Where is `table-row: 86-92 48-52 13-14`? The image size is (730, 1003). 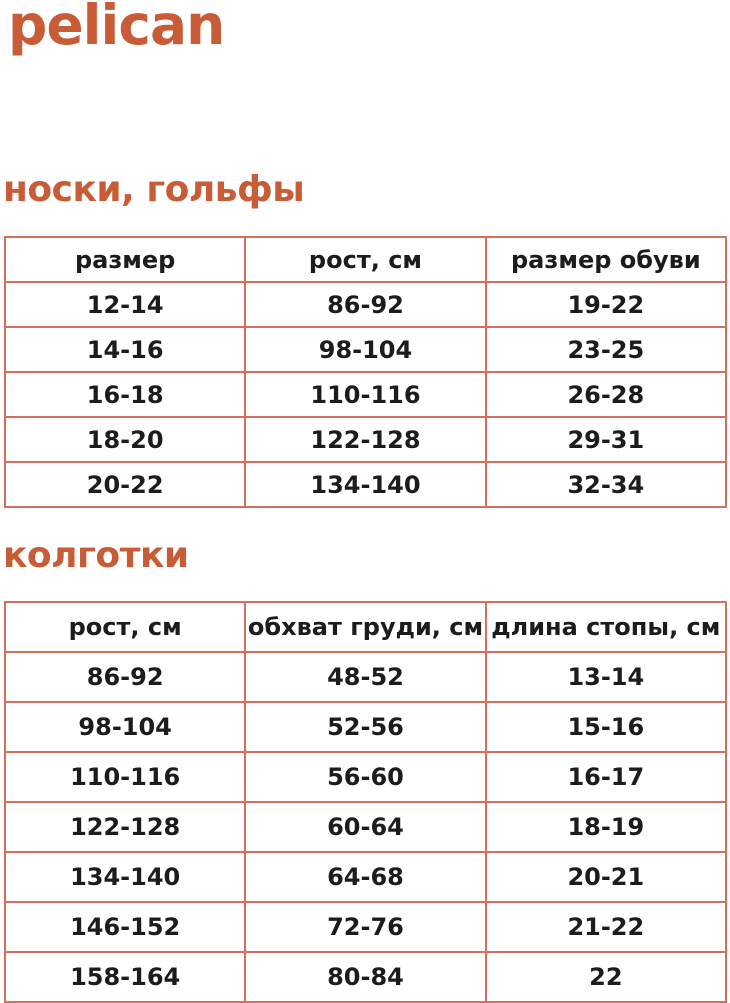 table-row: 86-92 48-52 13-14 is located at coordinates (365, 677).